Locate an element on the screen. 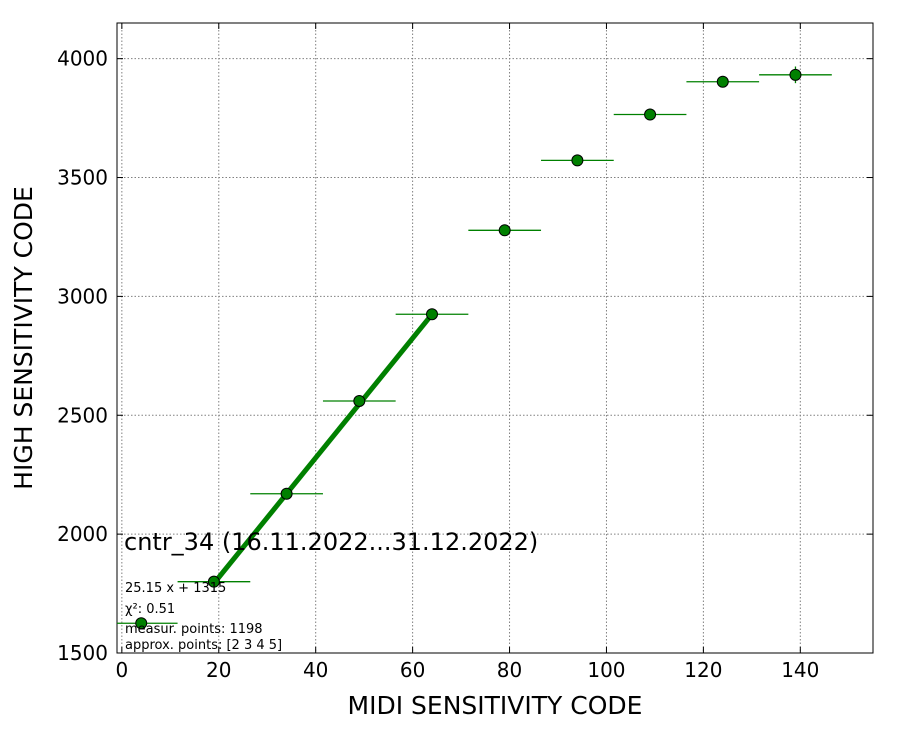 This screenshot has width=900, height=750. approx-points: approx. points: [2 3 4 5] is located at coordinates (203, 645).